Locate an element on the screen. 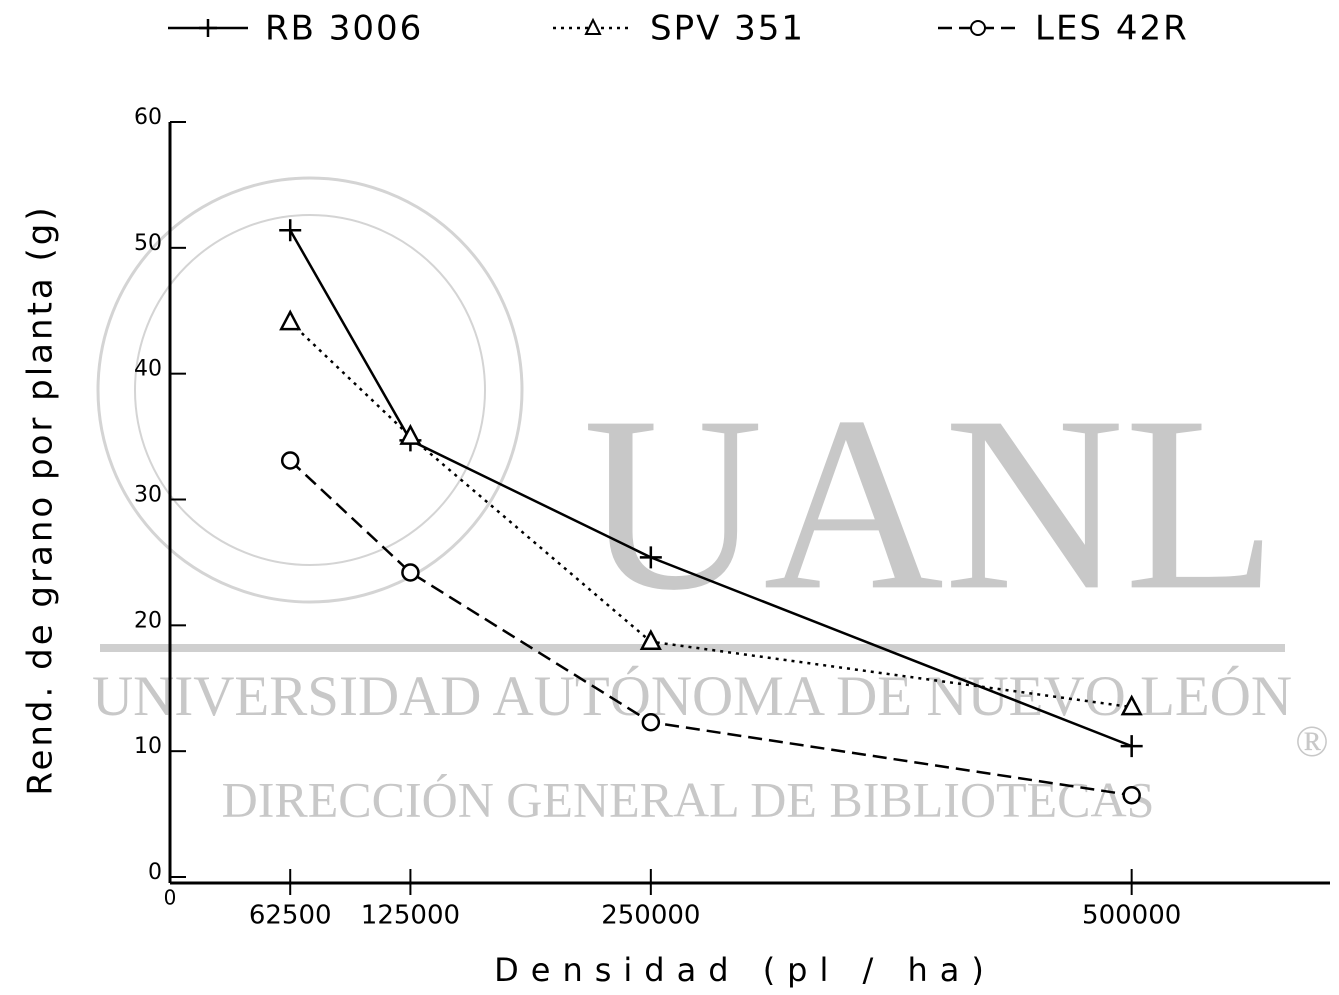  y-tick-label: 0 is located at coordinates (155, 872).